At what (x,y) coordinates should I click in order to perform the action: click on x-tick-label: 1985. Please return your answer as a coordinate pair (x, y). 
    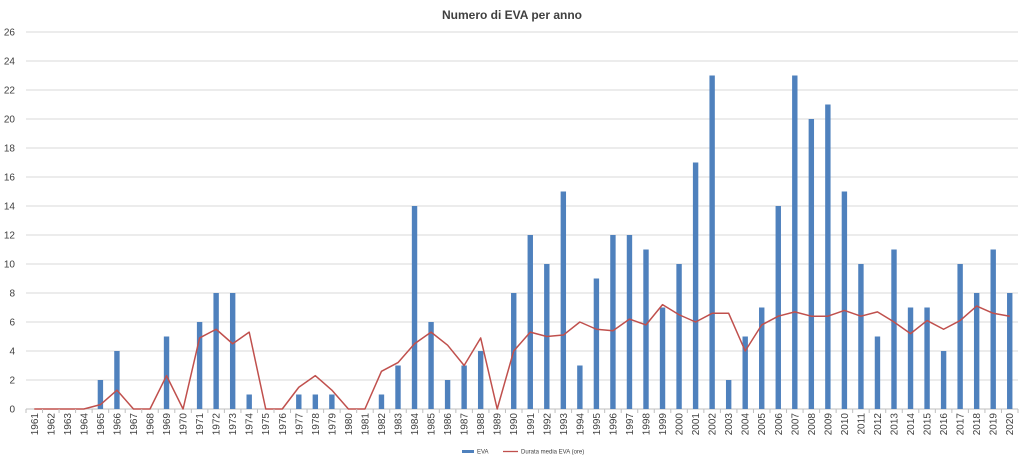
    Looking at the image, I should click on (432, 424).